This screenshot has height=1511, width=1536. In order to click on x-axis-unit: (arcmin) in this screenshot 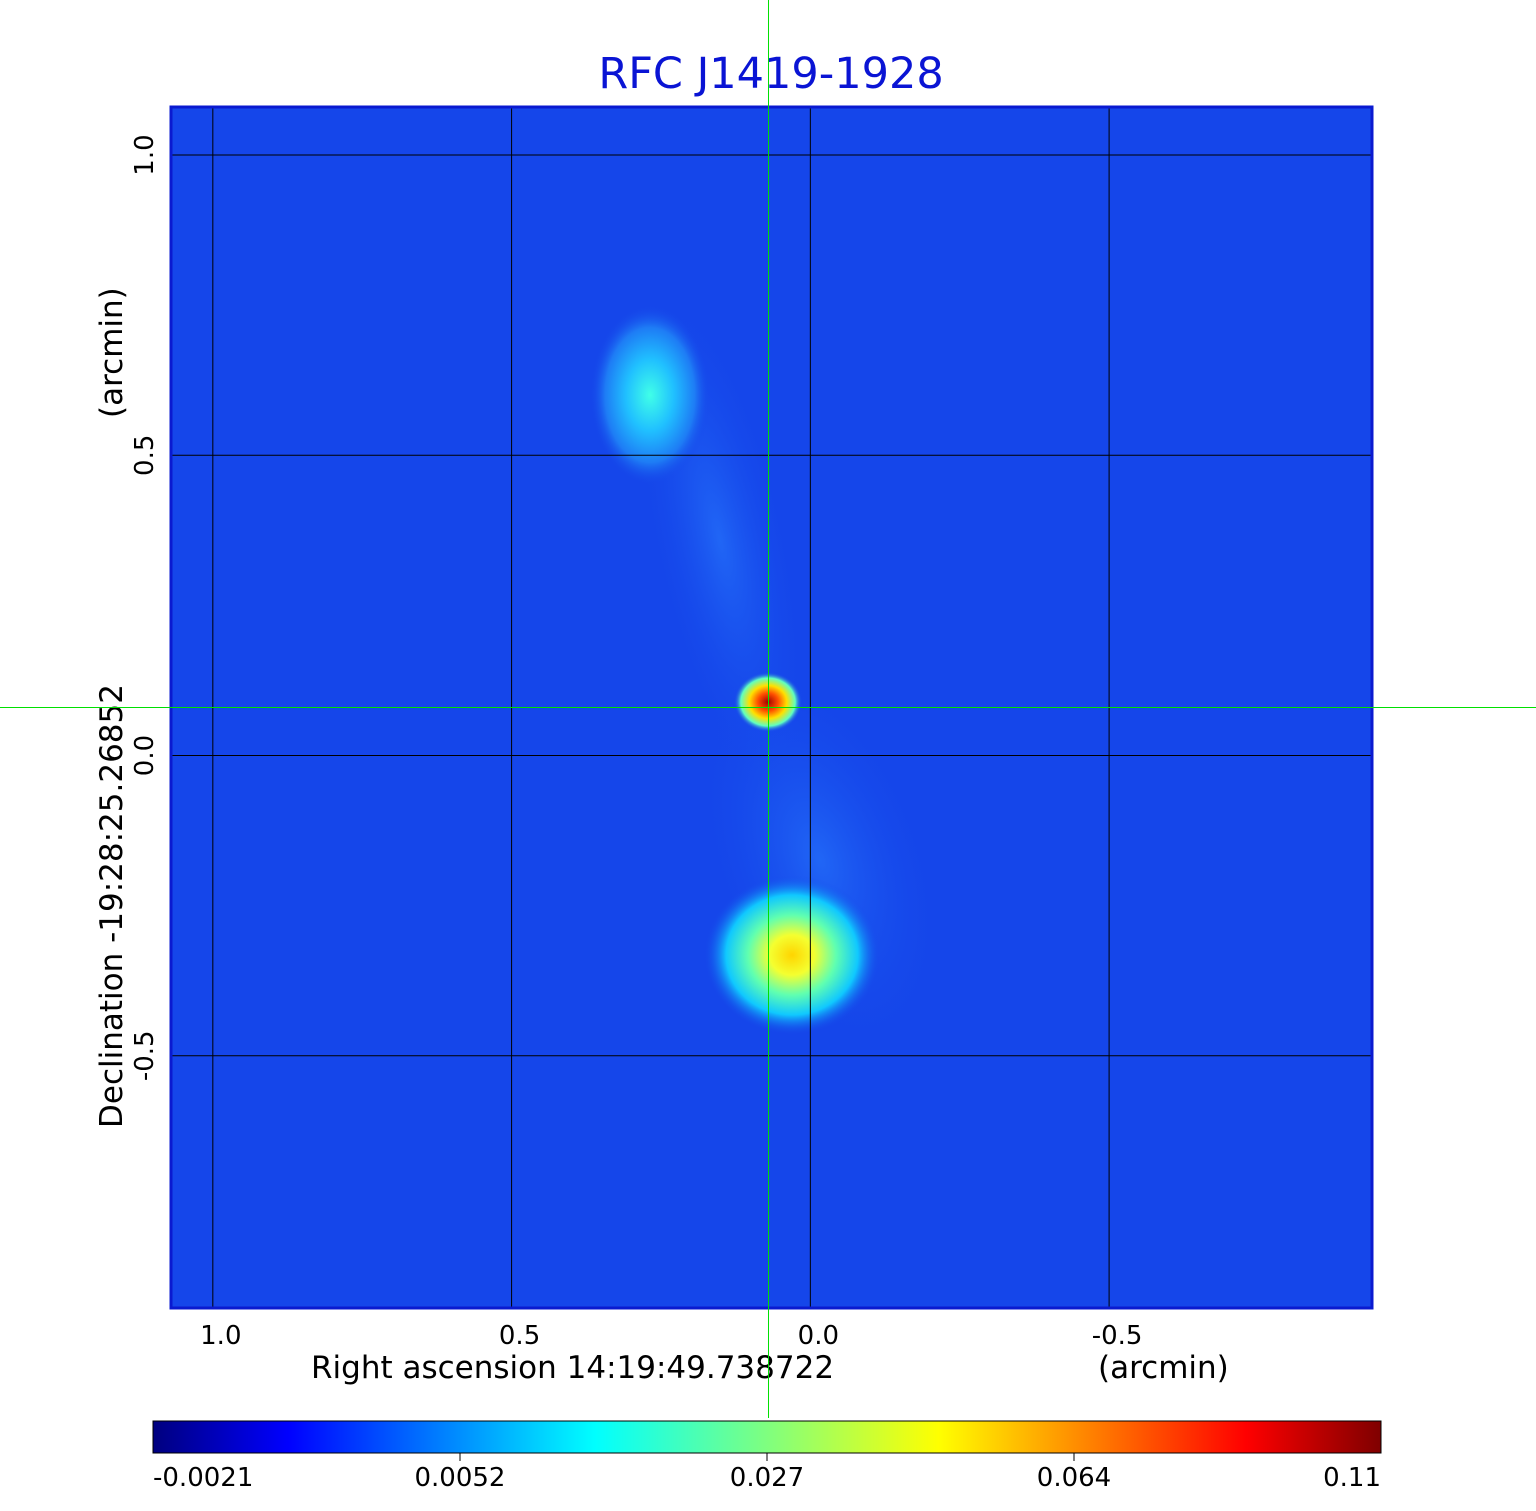, I will do `click(1163, 1368)`.